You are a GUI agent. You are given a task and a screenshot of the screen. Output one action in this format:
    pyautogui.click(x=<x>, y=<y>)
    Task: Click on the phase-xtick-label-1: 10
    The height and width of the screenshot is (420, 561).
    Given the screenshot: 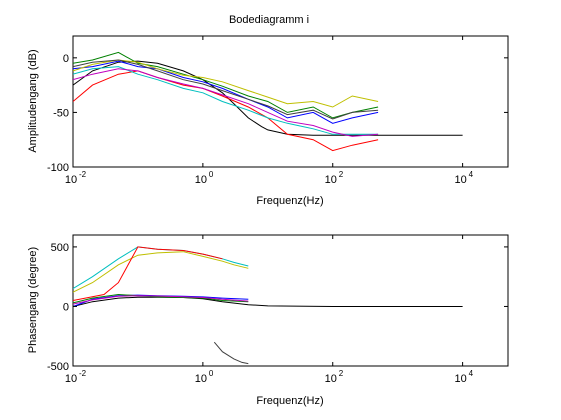 What is the action you would take?
    pyautogui.click(x=201, y=379)
    